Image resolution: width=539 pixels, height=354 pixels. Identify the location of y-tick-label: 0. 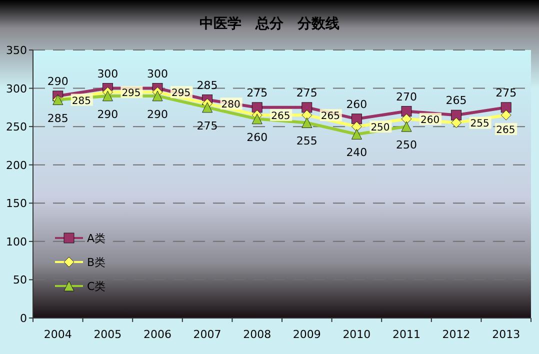
(23, 318).